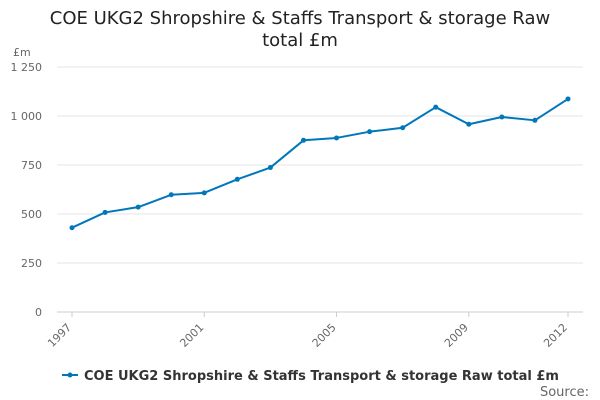 Image resolution: width=600 pixels, height=400 pixels. I want to click on y-tick-label: 750, so click(31, 165).